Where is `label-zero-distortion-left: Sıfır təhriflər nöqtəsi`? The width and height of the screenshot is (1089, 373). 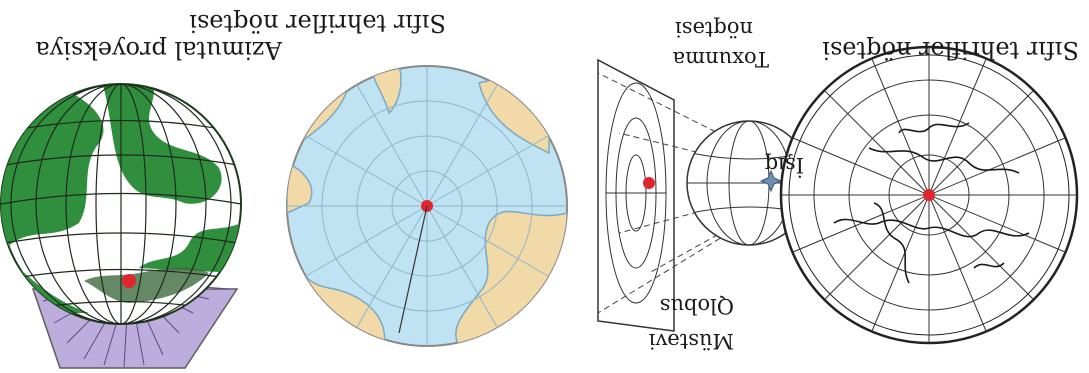
label-zero-distortion-left: Sıfır təhriflər nöqtəsi is located at coordinates (317, 23).